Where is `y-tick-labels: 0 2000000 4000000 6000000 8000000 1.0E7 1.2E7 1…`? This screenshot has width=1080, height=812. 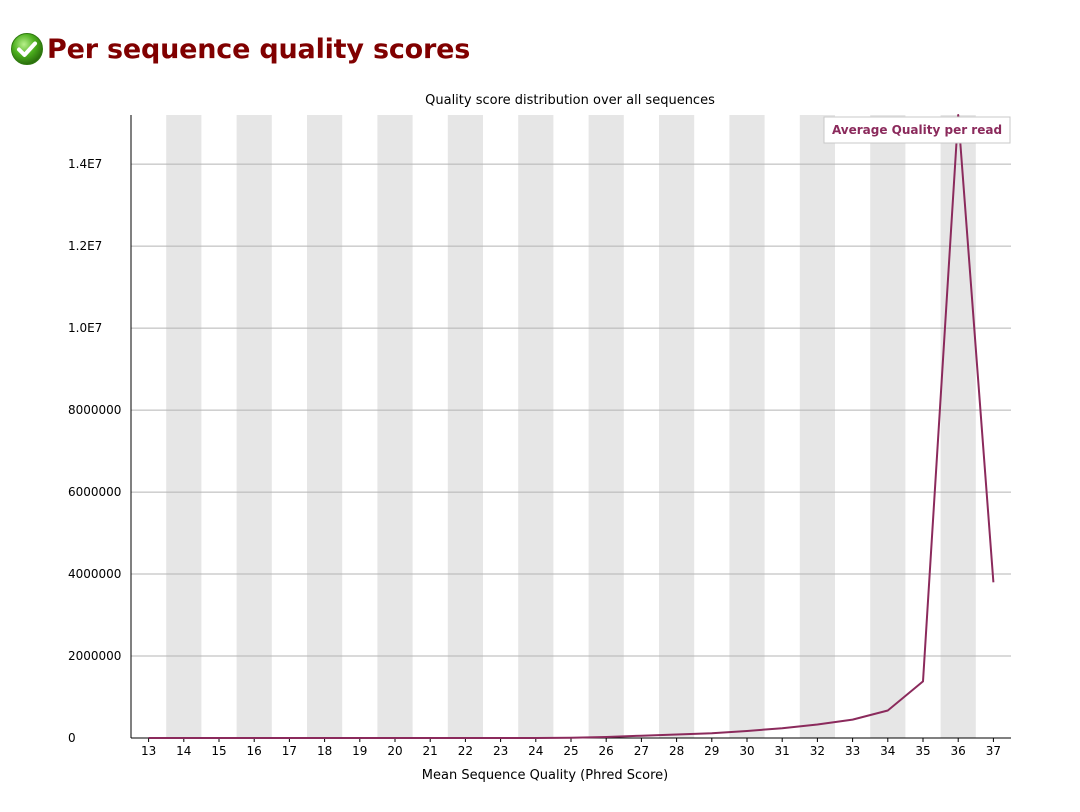
y-tick-labels: 0 2000000 4000000 6000000 8000000 1.0E7 1.2E7 1… is located at coordinates (94, 451).